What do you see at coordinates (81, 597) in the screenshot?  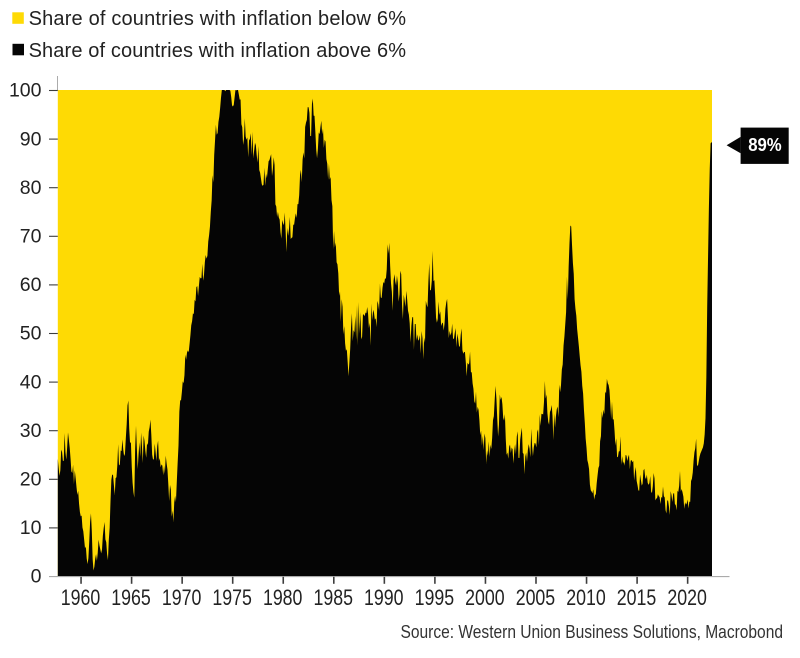 I see `svg-text: 1960` at bounding box center [81, 597].